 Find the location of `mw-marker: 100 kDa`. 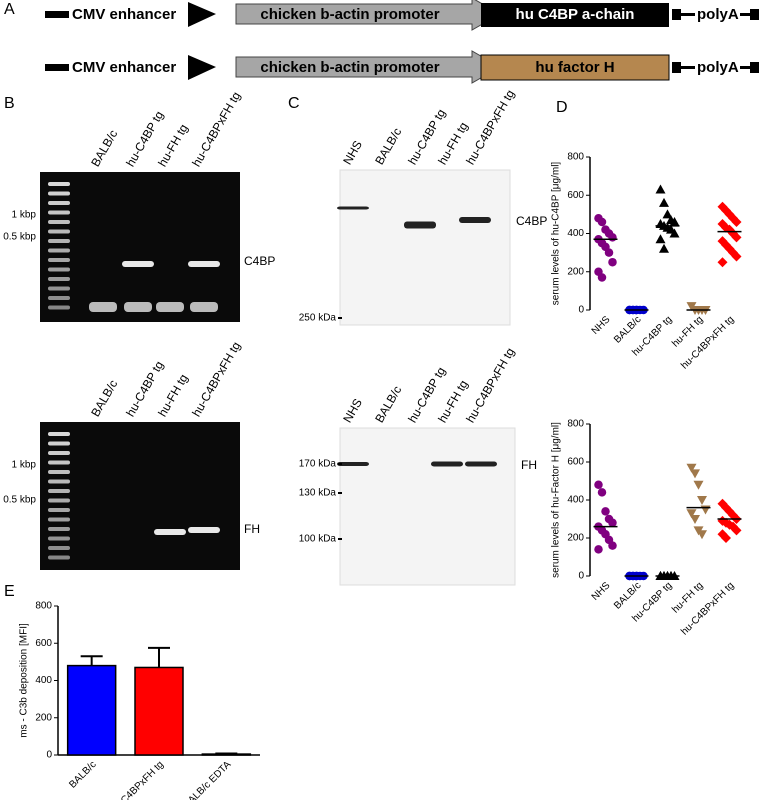

mw-marker: 100 kDa is located at coordinates (318, 539).